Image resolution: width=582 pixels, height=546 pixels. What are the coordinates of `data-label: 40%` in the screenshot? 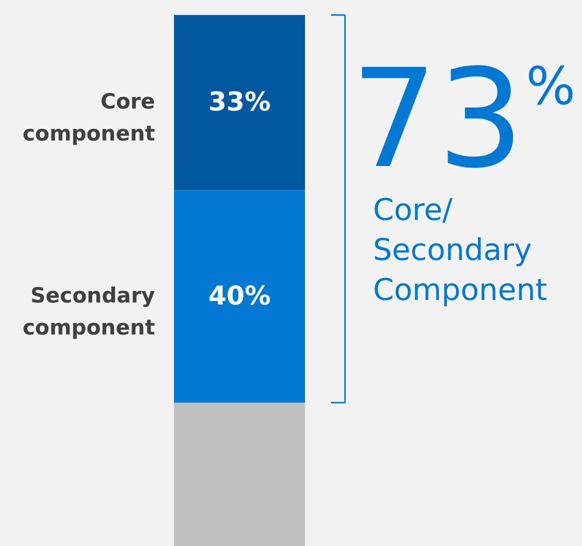 It's located at (239, 296).